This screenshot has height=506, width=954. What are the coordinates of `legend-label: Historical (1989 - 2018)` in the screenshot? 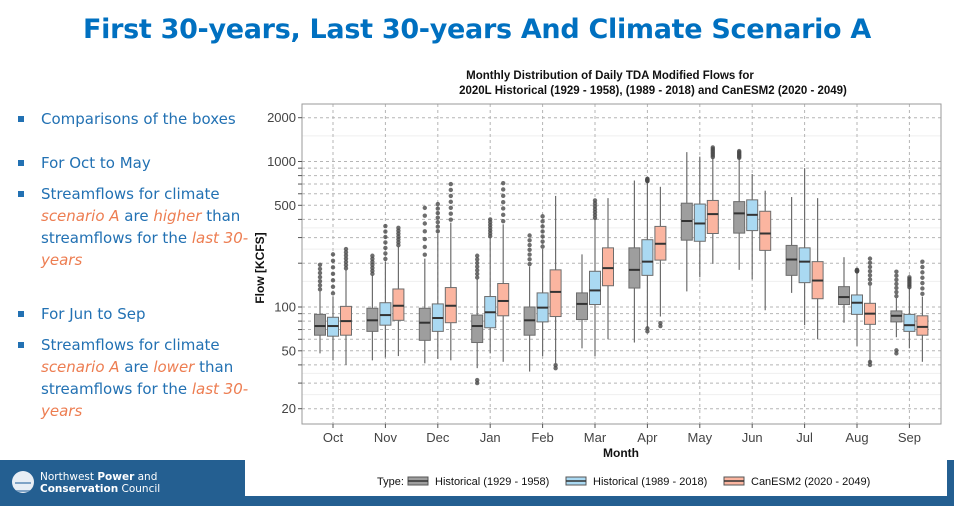 It's located at (650, 482).